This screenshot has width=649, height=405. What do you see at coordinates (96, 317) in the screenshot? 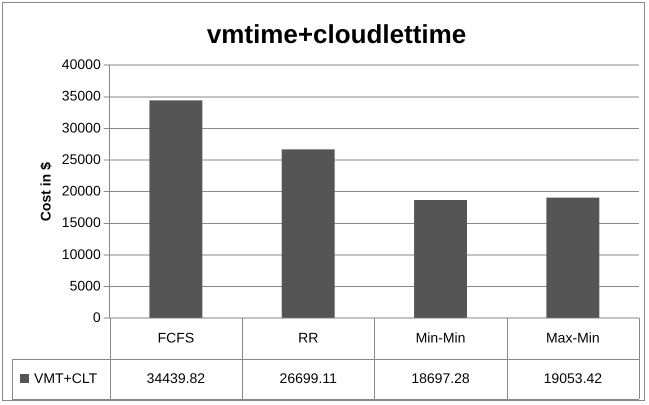
I see `y-tick-label: 0` at bounding box center [96, 317].